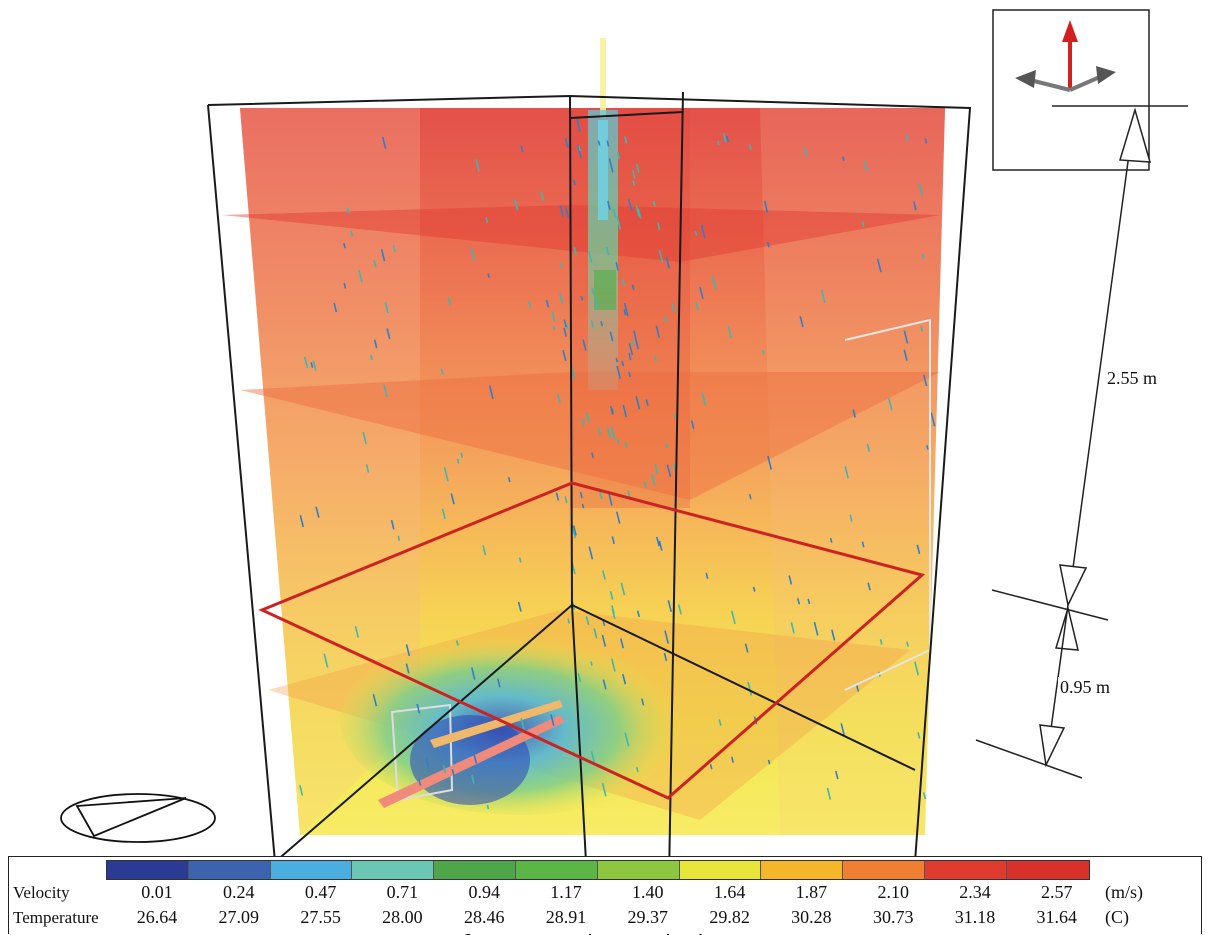 The image size is (1208, 935). What do you see at coordinates (648, 917) in the screenshot?
I see `temperature-tick-label: 29.37` at bounding box center [648, 917].